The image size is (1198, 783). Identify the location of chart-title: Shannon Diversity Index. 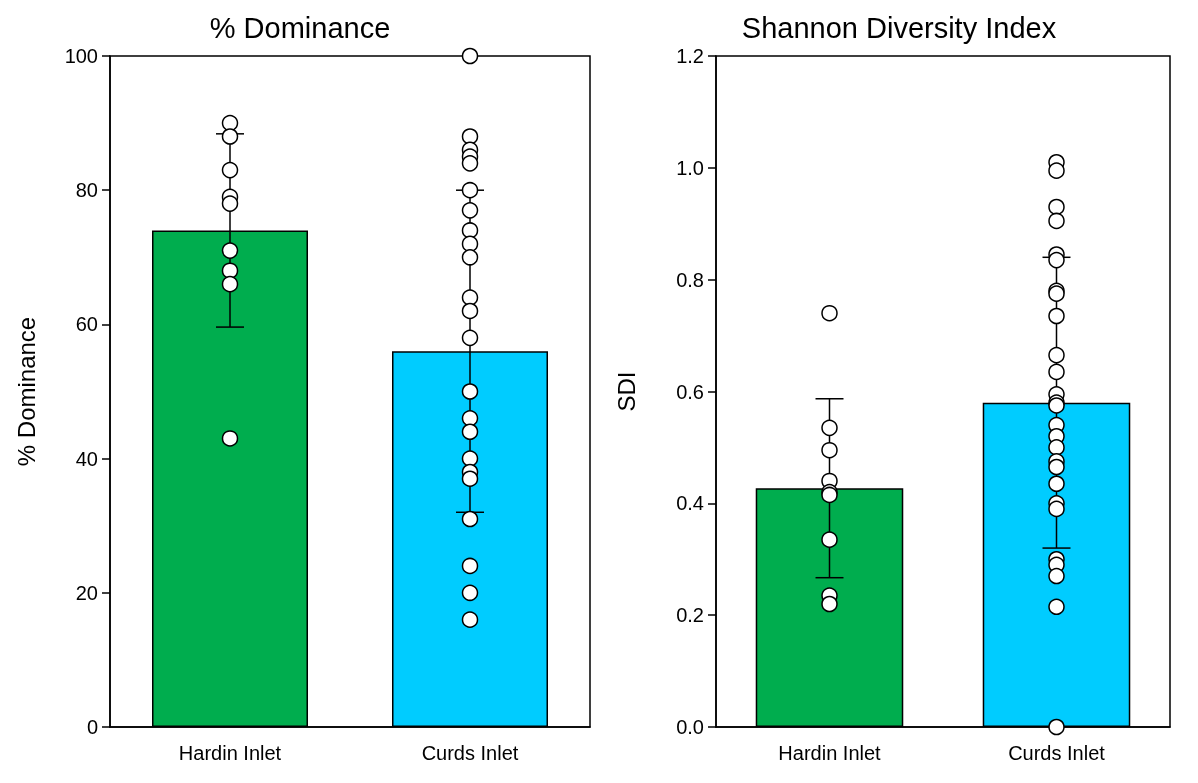
(899, 27).